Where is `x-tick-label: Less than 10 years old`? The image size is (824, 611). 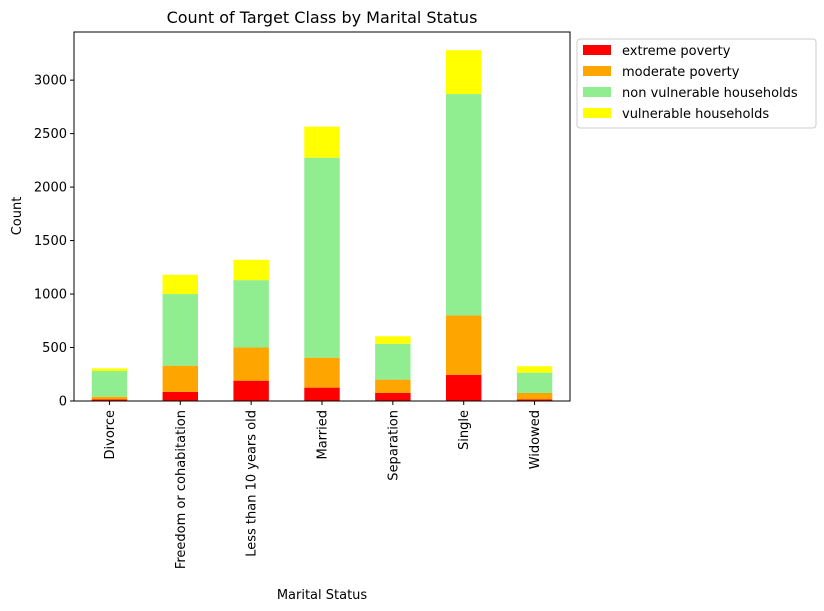
x-tick-label: Less than 10 years old is located at coordinates (252, 483).